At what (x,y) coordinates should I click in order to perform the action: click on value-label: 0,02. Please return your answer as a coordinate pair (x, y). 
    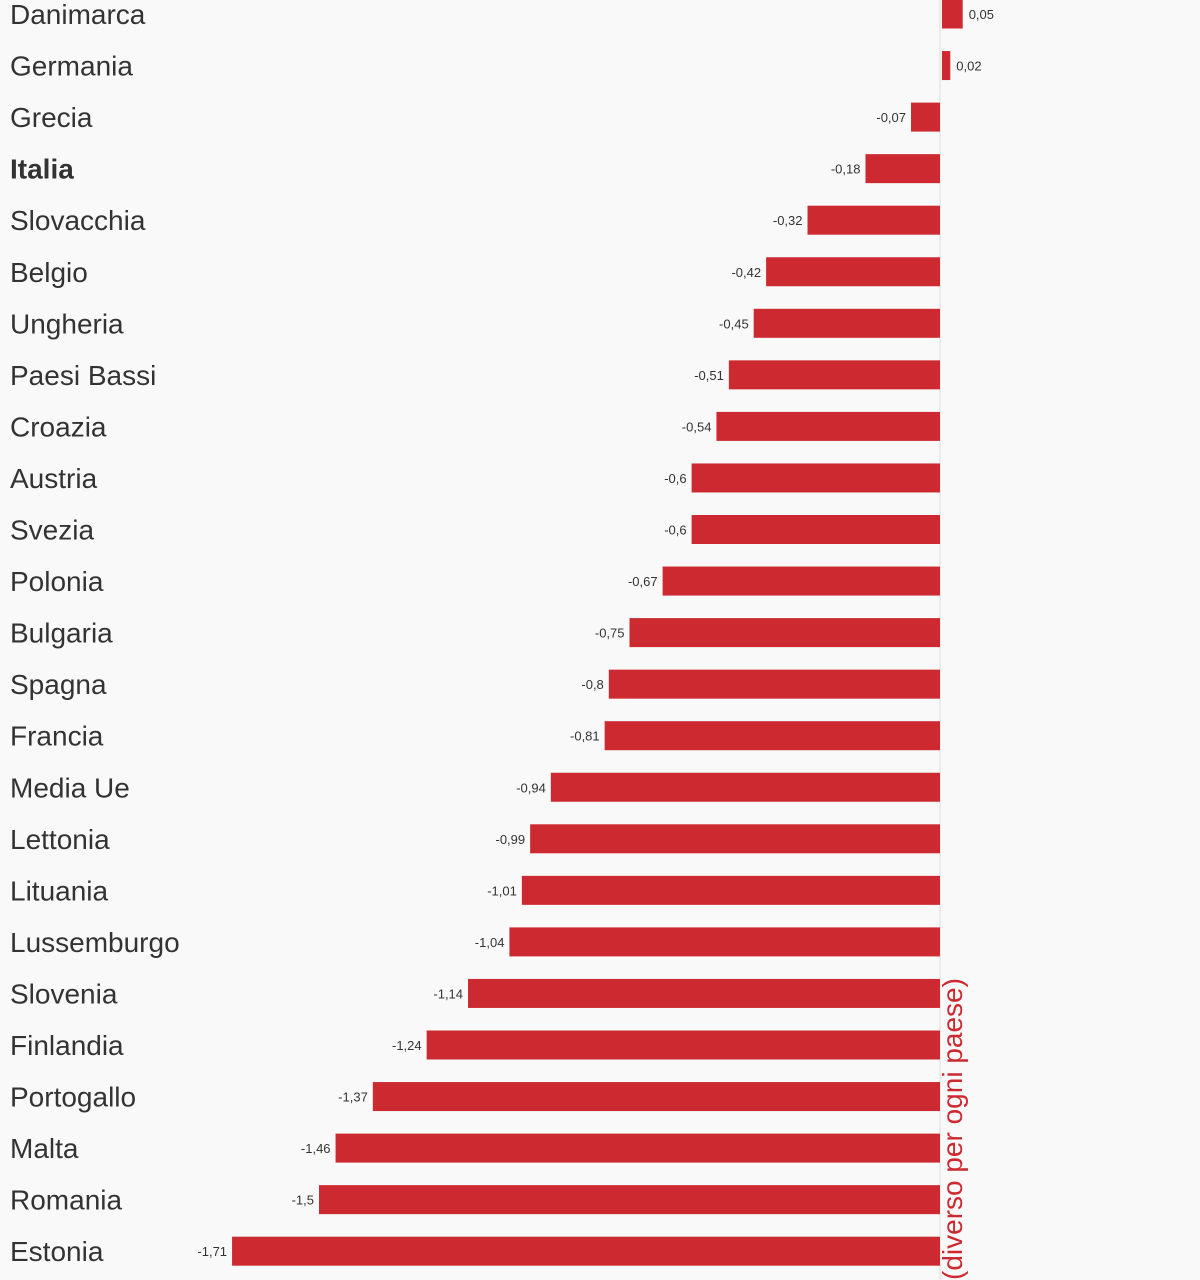
    Looking at the image, I should click on (968, 66).